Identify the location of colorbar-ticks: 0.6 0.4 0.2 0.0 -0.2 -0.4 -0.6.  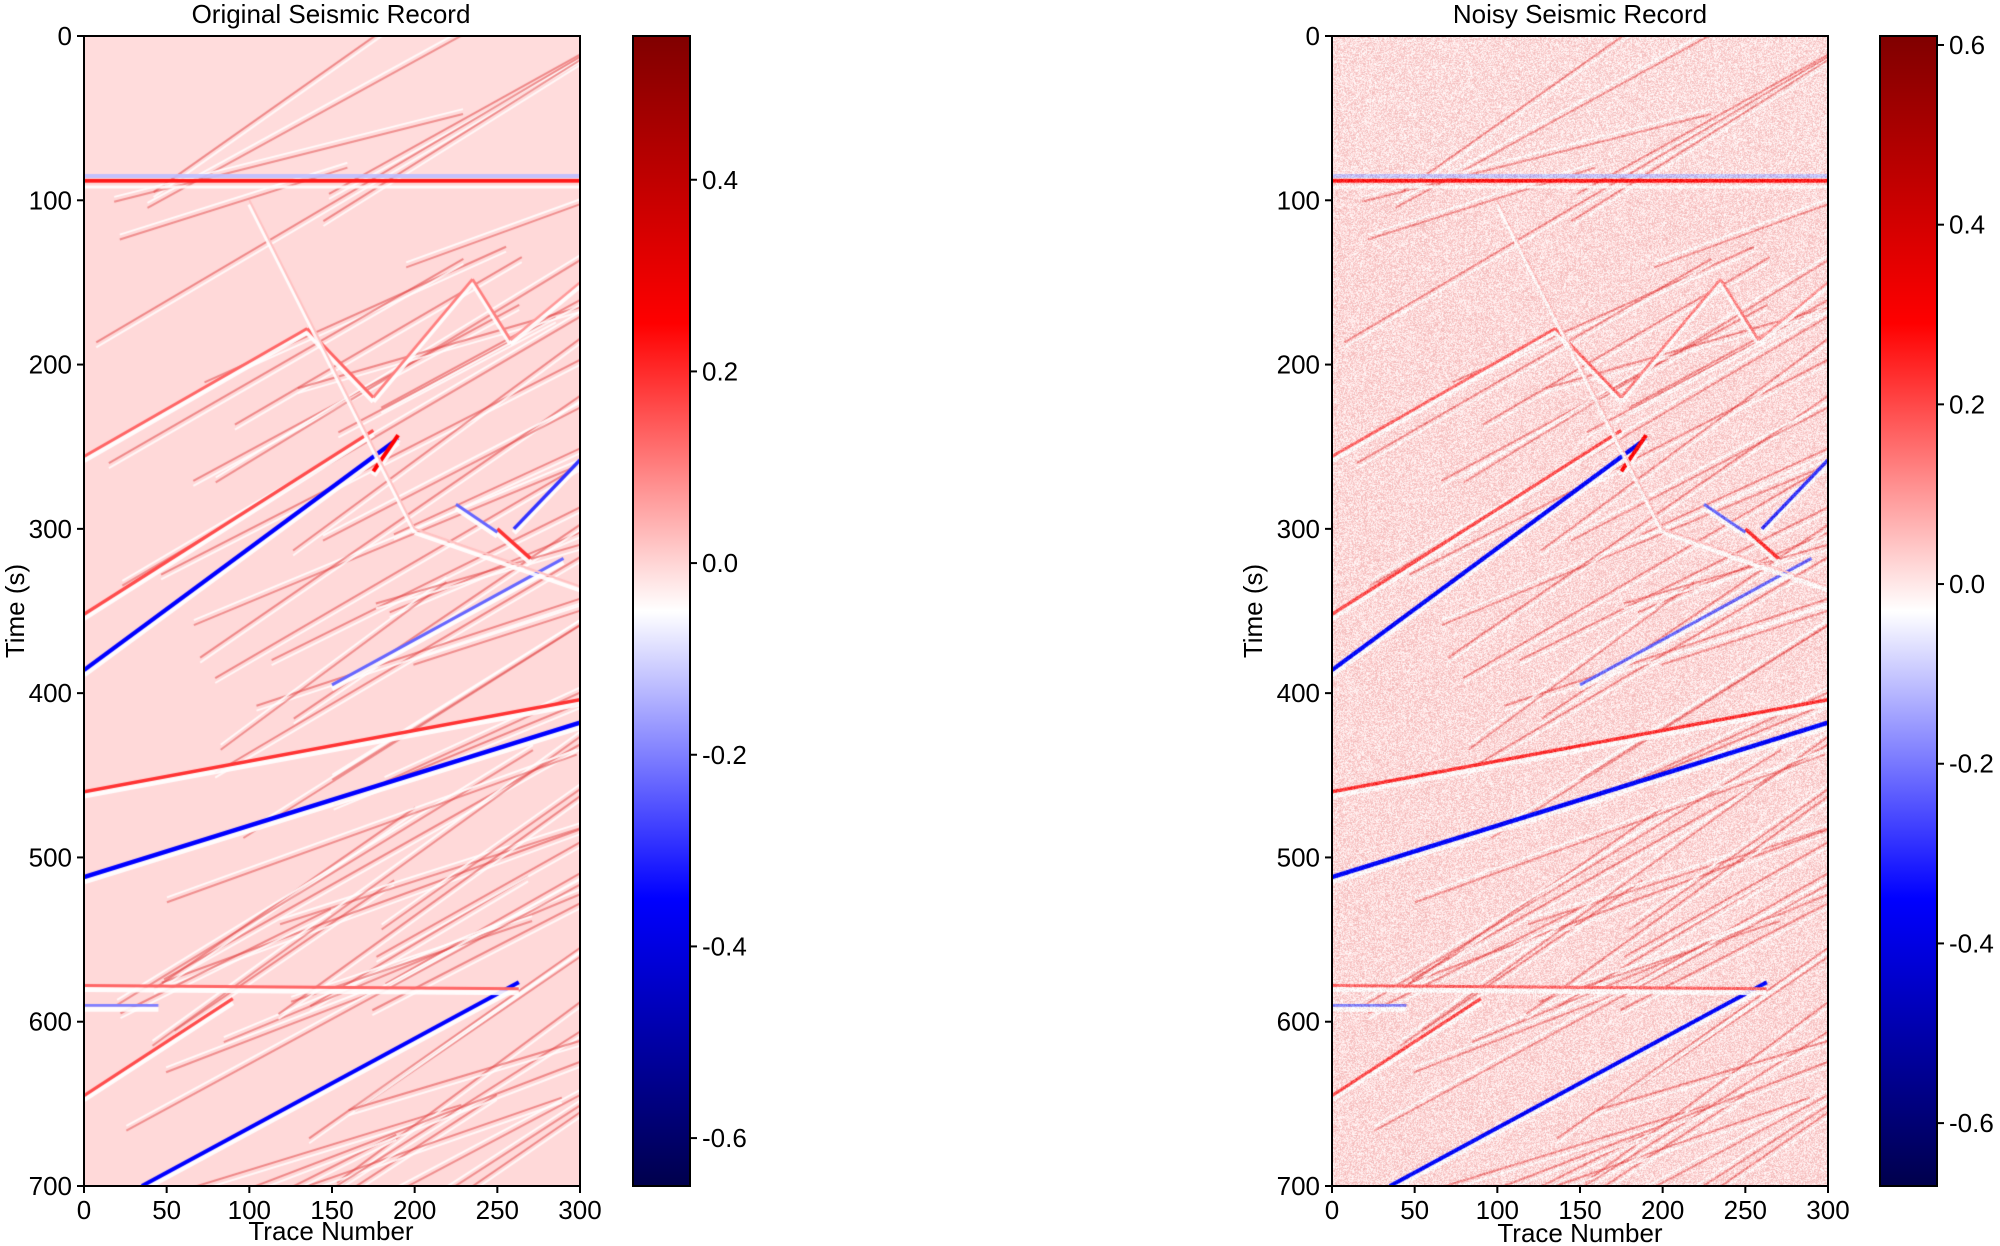
(1965, 584).